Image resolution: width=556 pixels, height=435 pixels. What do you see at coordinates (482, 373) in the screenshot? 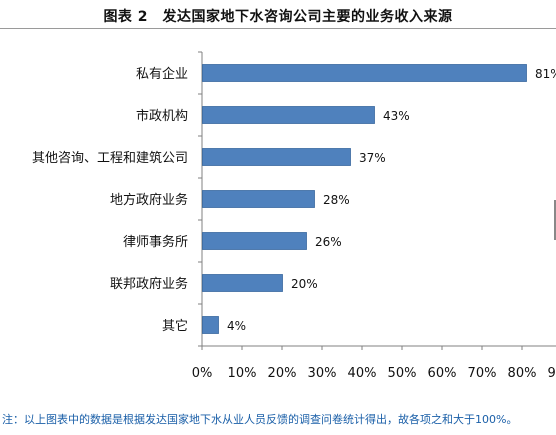
I see `x-tick-label: 70%` at bounding box center [482, 373].